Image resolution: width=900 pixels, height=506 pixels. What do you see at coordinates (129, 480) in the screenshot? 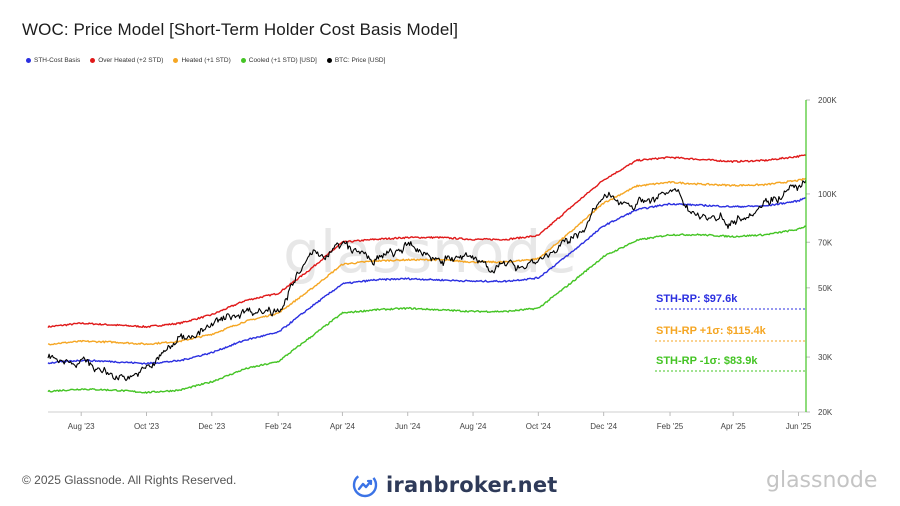
I see `copyright-text: © 2025 Glassnode. All Rights Reserved.` at bounding box center [129, 480].